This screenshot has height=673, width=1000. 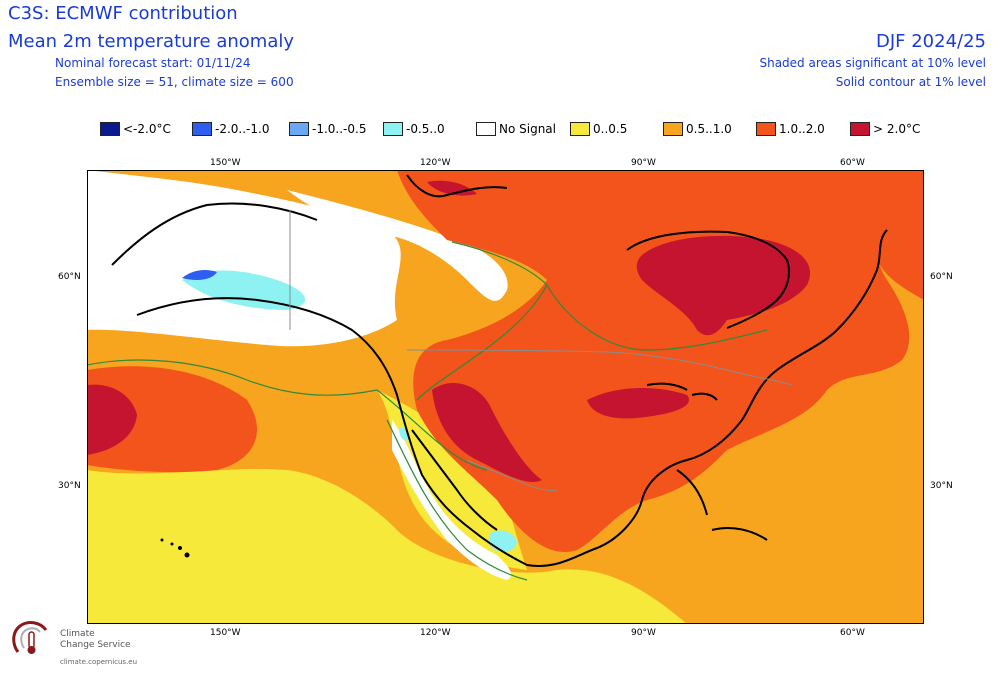 What do you see at coordinates (802, 129) in the screenshot?
I see `legend-label: 1.0..2.0` at bounding box center [802, 129].